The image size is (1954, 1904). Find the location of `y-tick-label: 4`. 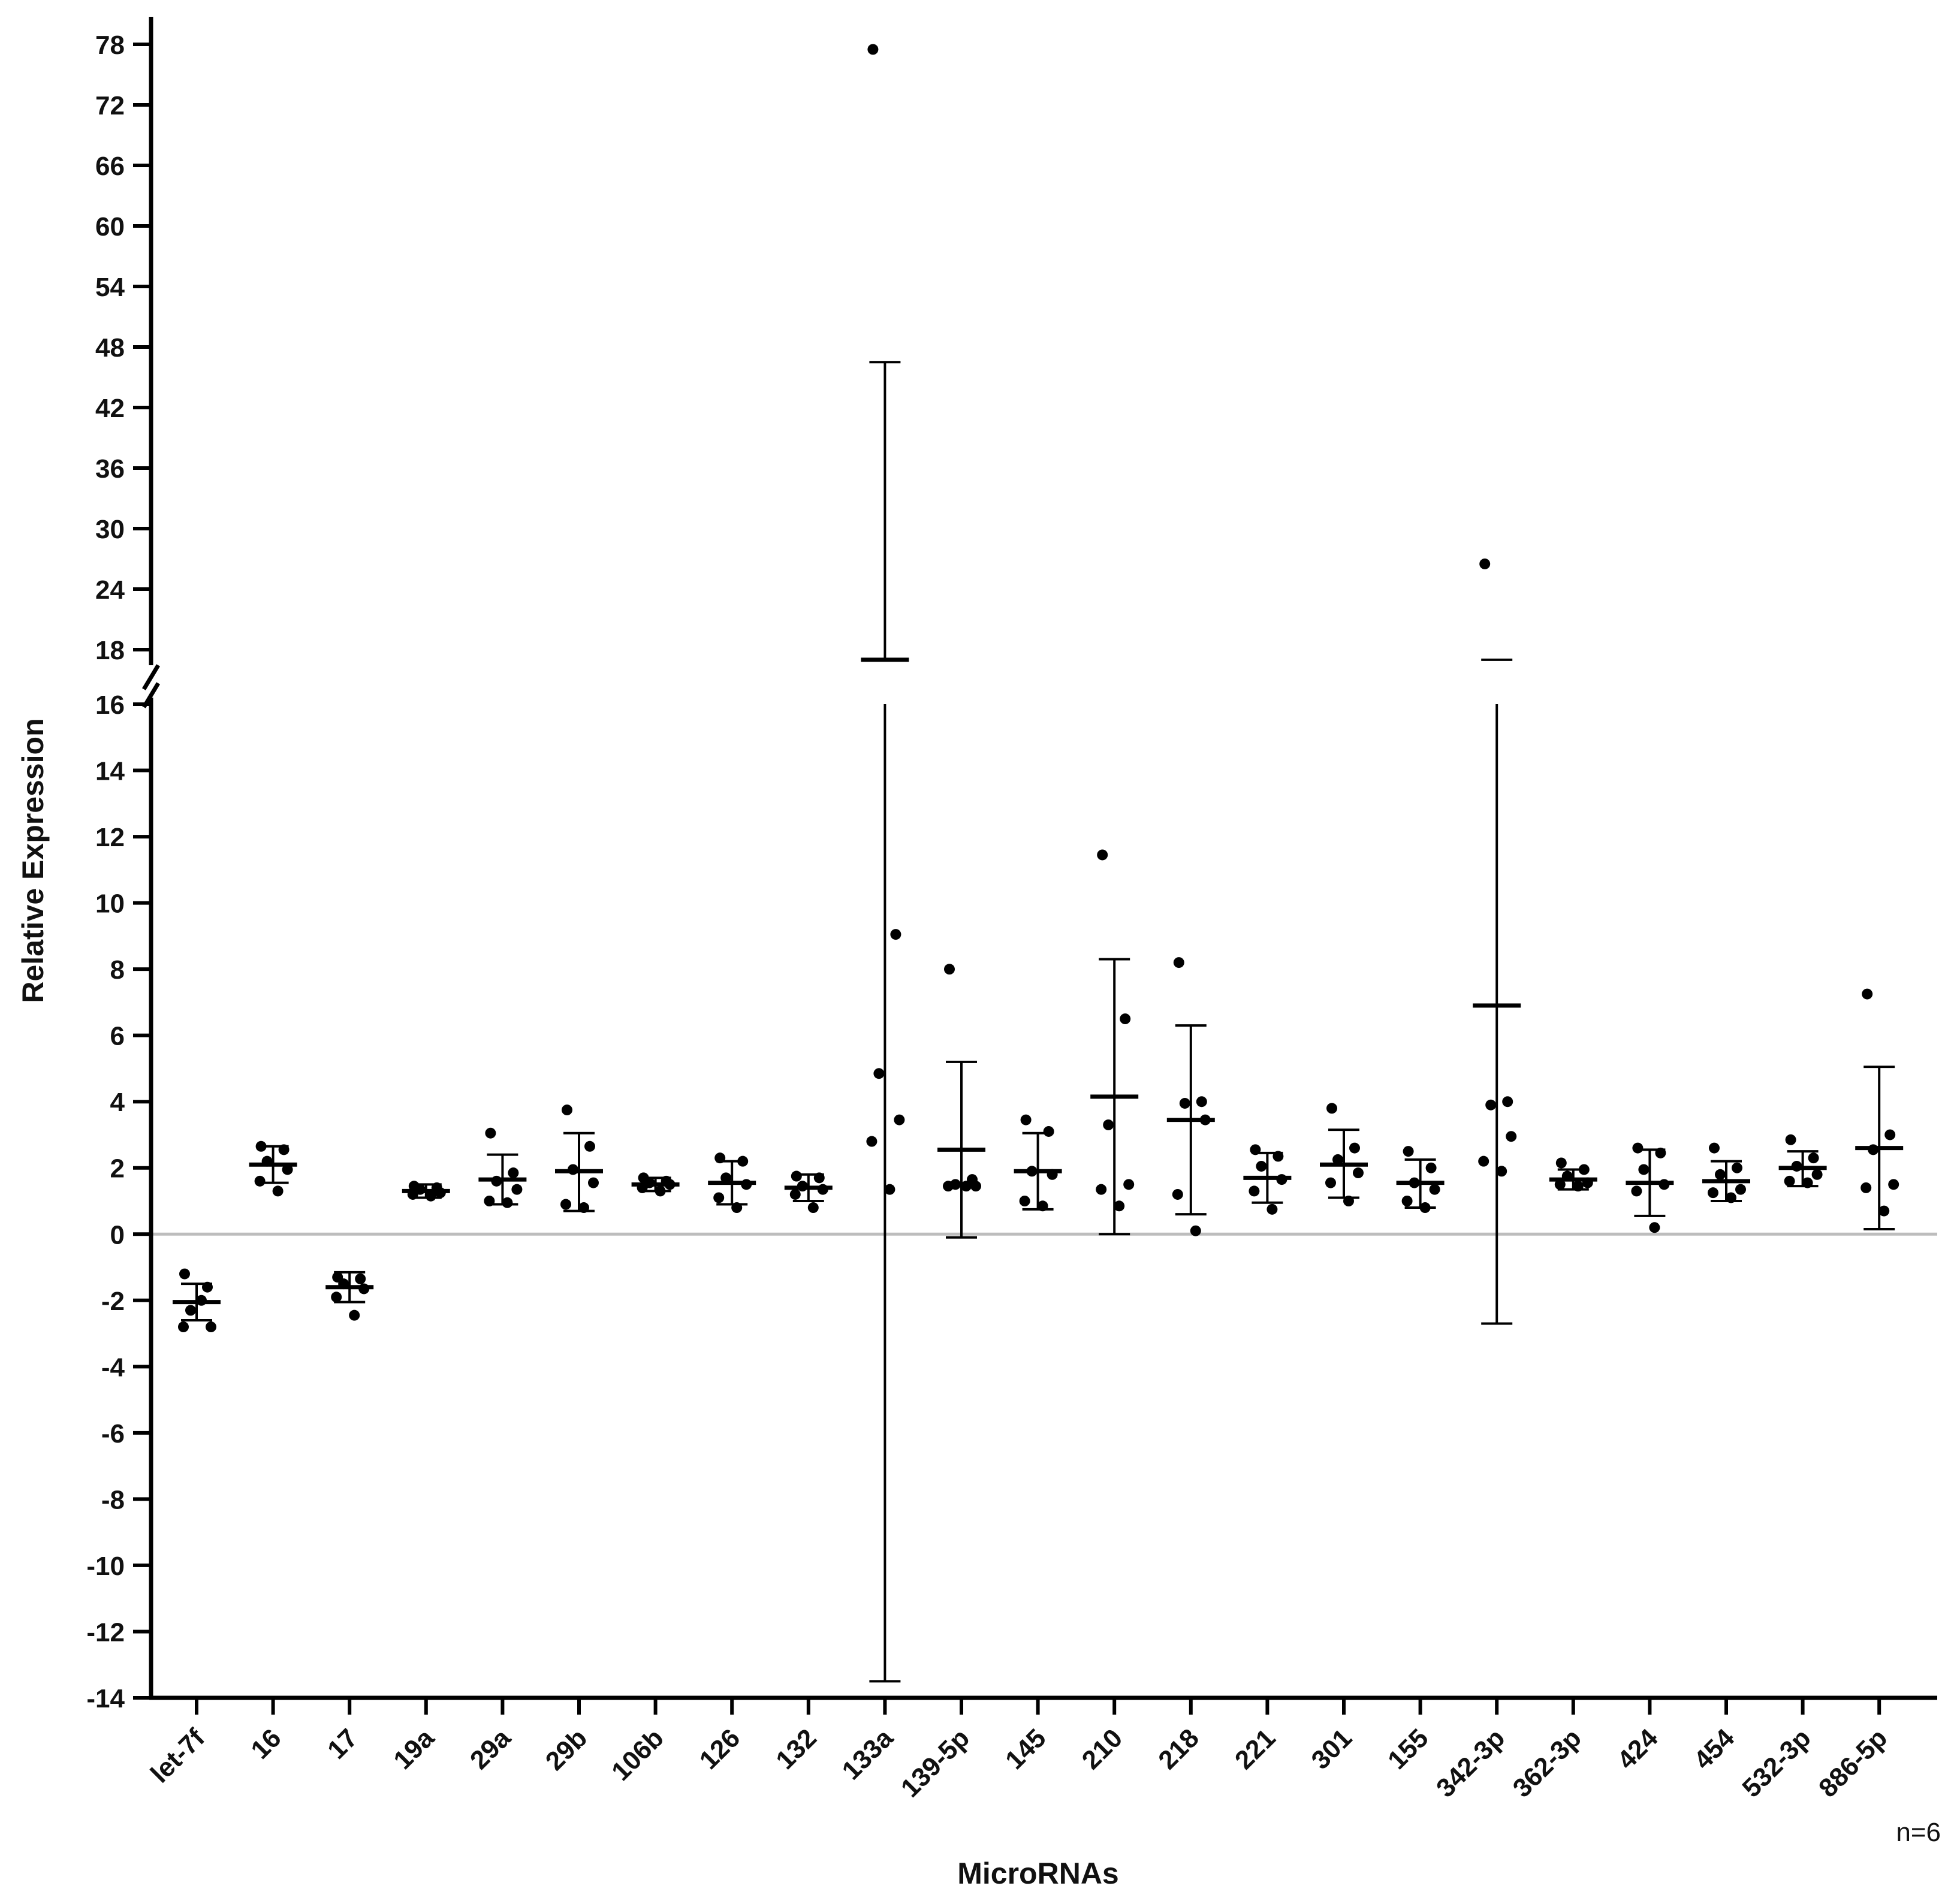

y-tick-label: 4 is located at coordinates (117, 1102).